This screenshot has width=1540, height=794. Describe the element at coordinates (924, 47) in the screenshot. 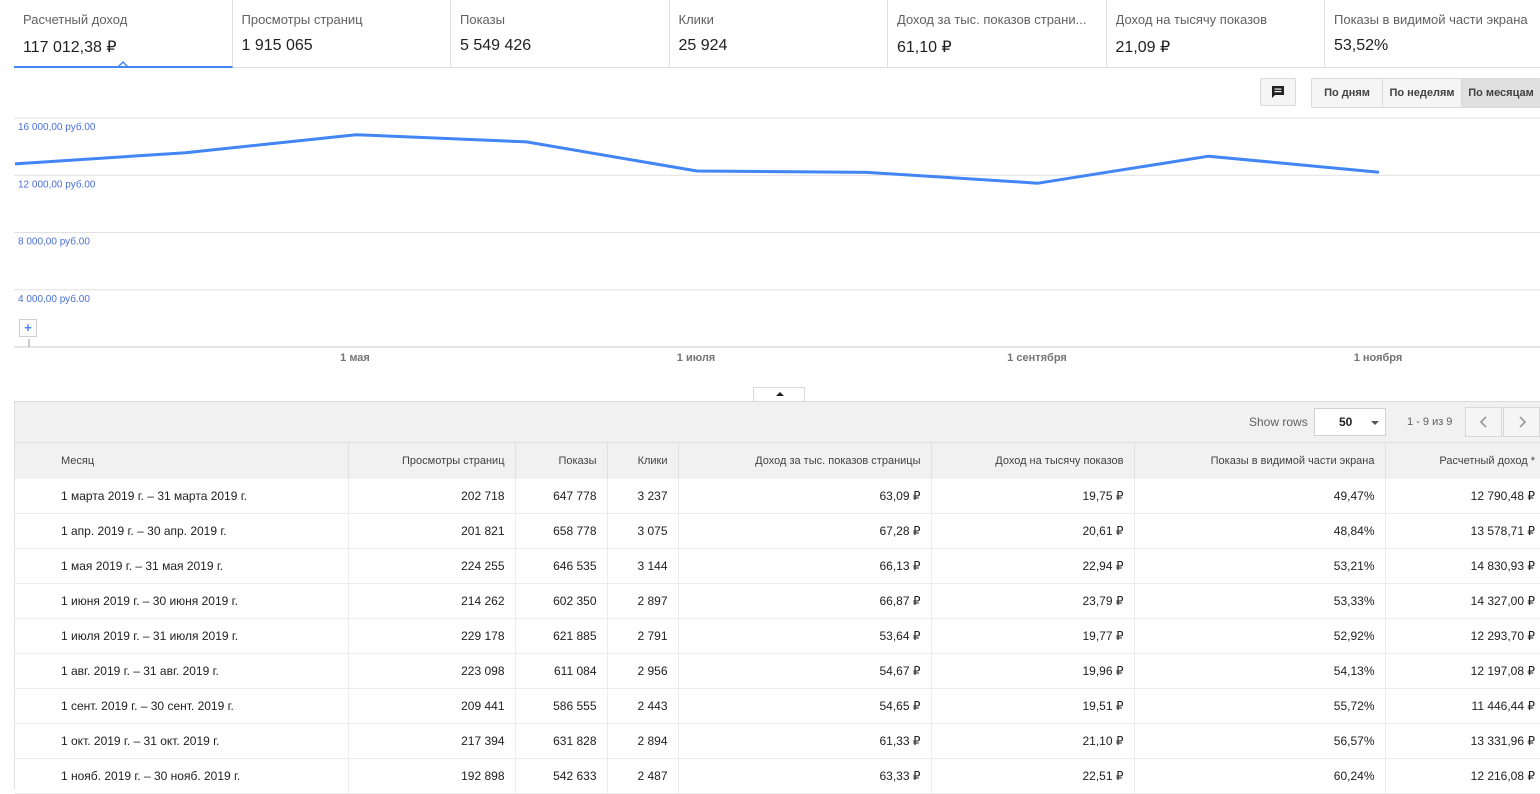

I see `metric-value: 61,10 ₽` at that location.